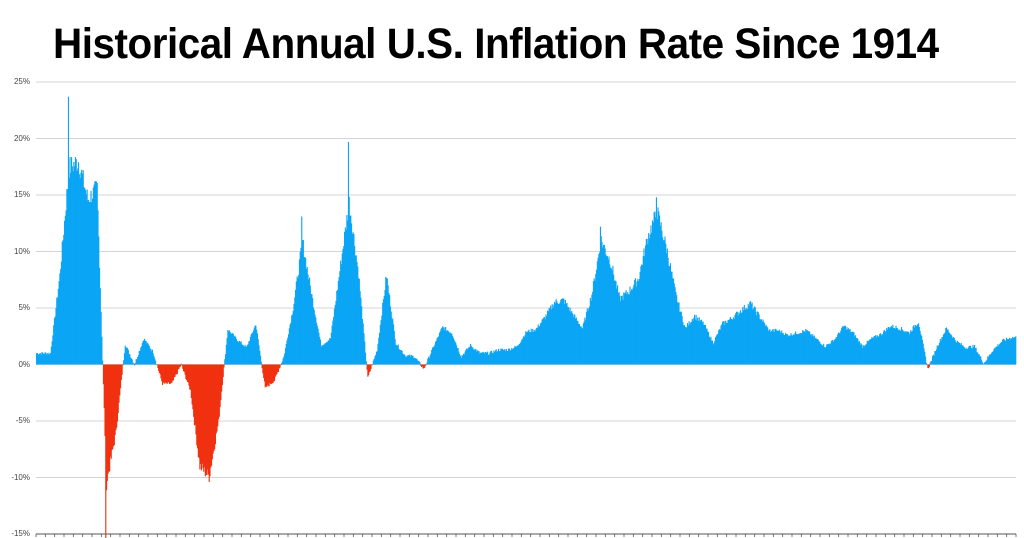  Describe the element at coordinates (20, 477) in the screenshot. I see `y-tick-label: -10%` at that location.